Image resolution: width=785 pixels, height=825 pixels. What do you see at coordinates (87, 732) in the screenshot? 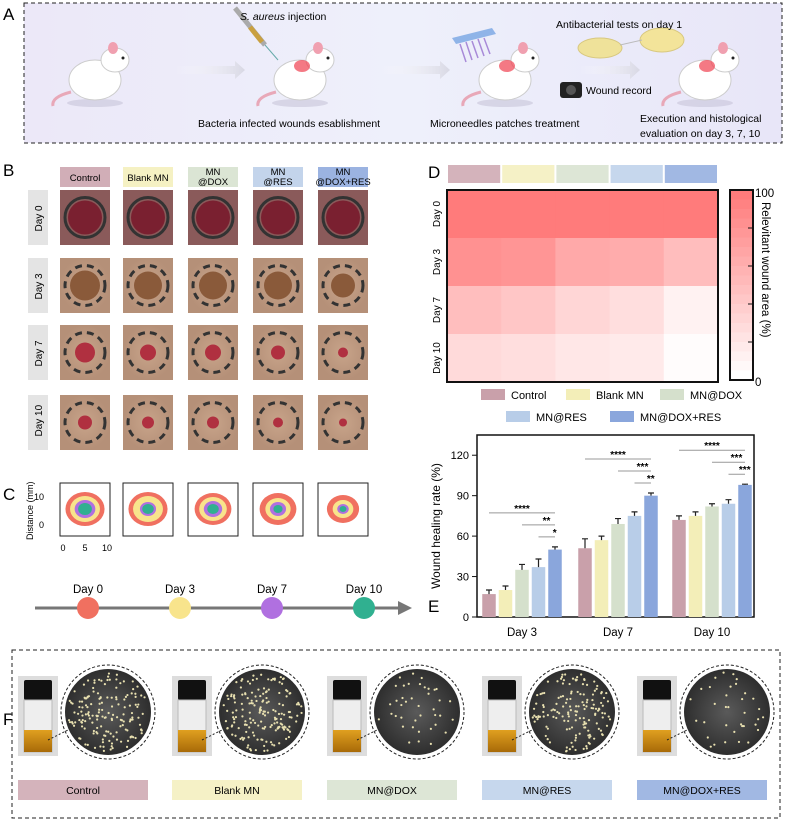
I see `culture-sample: Control` at bounding box center [87, 732].